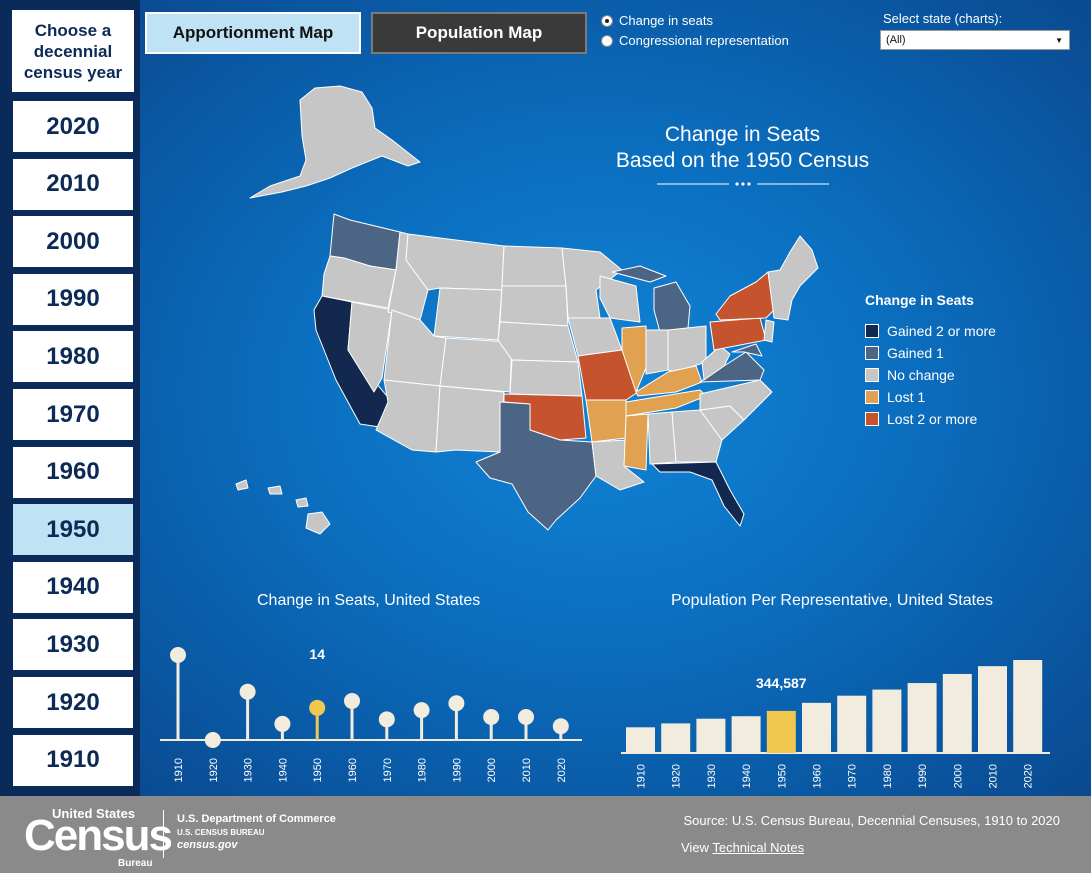 Image resolution: width=1091 pixels, height=873 pixels. Describe the element at coordinates (915, 353) in the screenshot. I see `legend-label: Gained 1` at that location.